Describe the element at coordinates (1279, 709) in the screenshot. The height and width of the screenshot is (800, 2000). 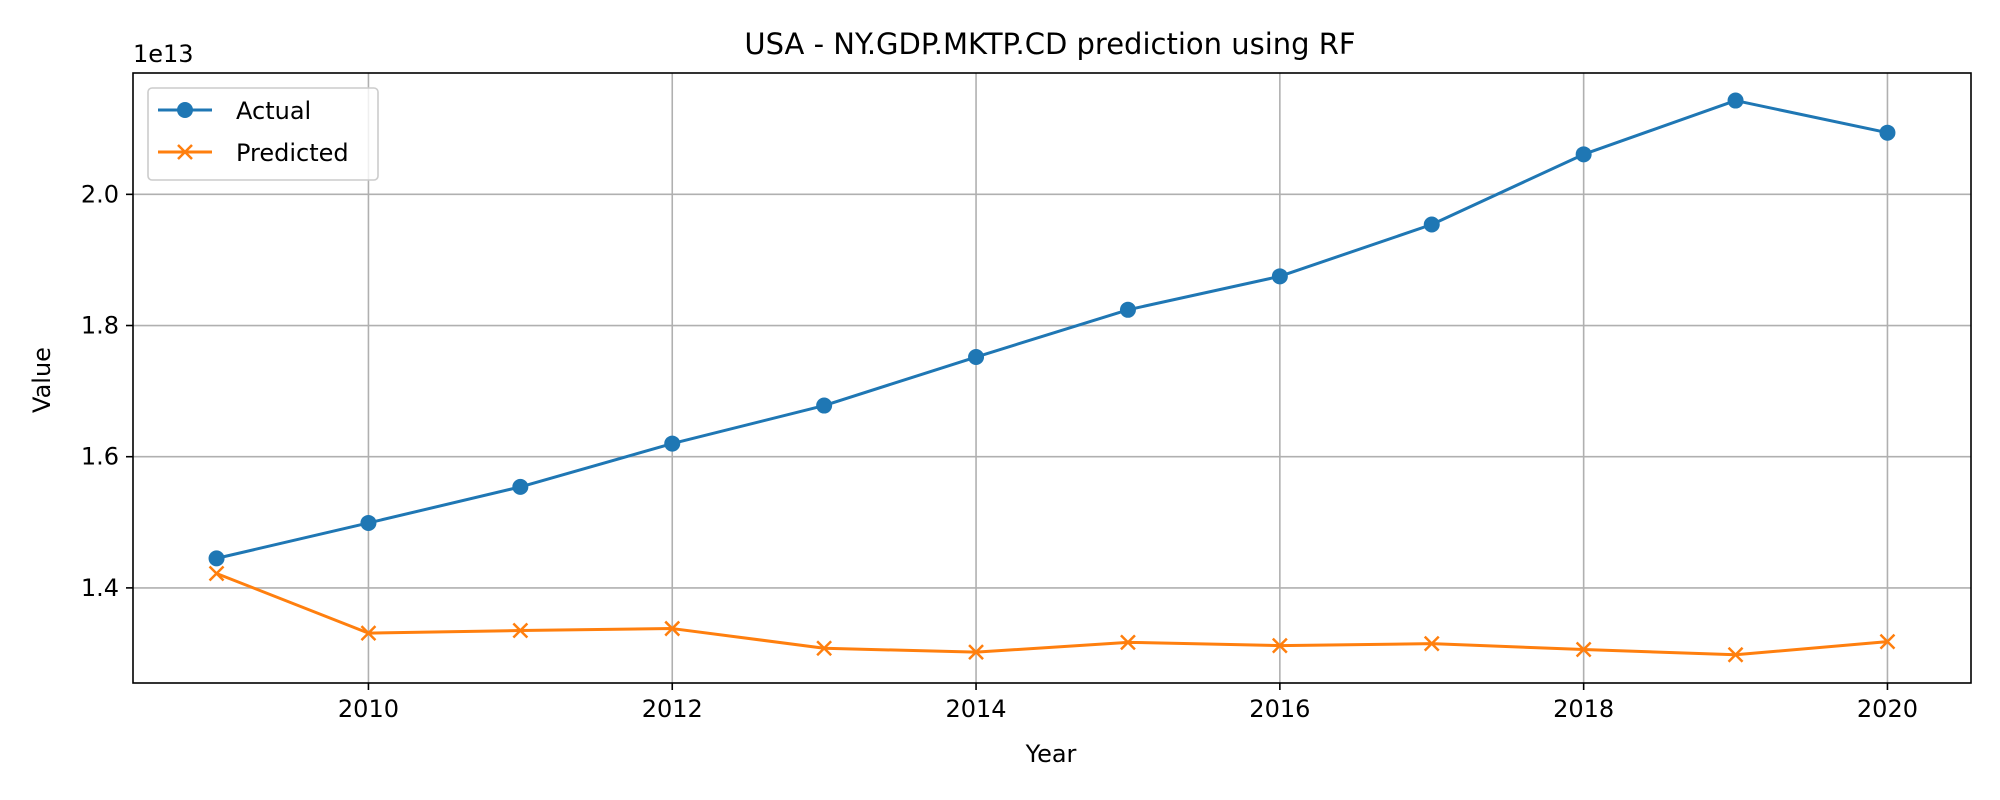
I see `x-tick-label: 2016` at that location.